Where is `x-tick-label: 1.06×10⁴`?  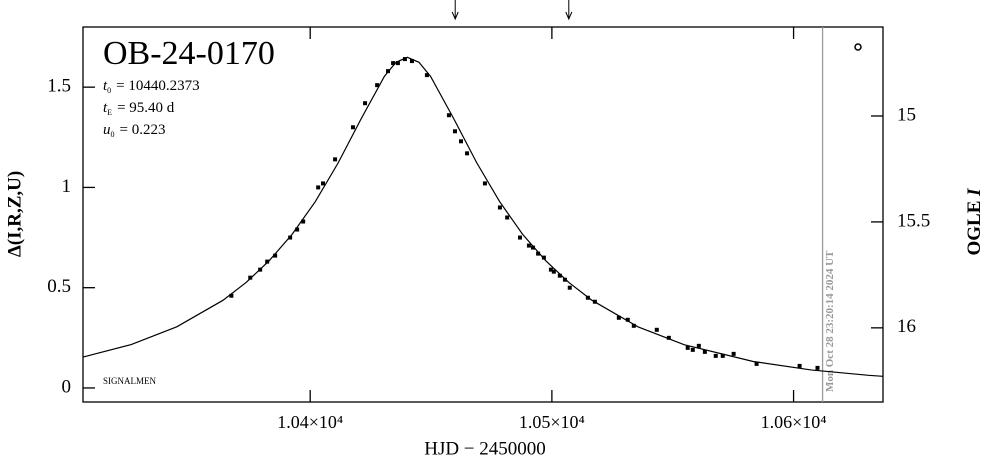 x-tick-label: 1.06×10⁴ is located at coordinates (794, 422).